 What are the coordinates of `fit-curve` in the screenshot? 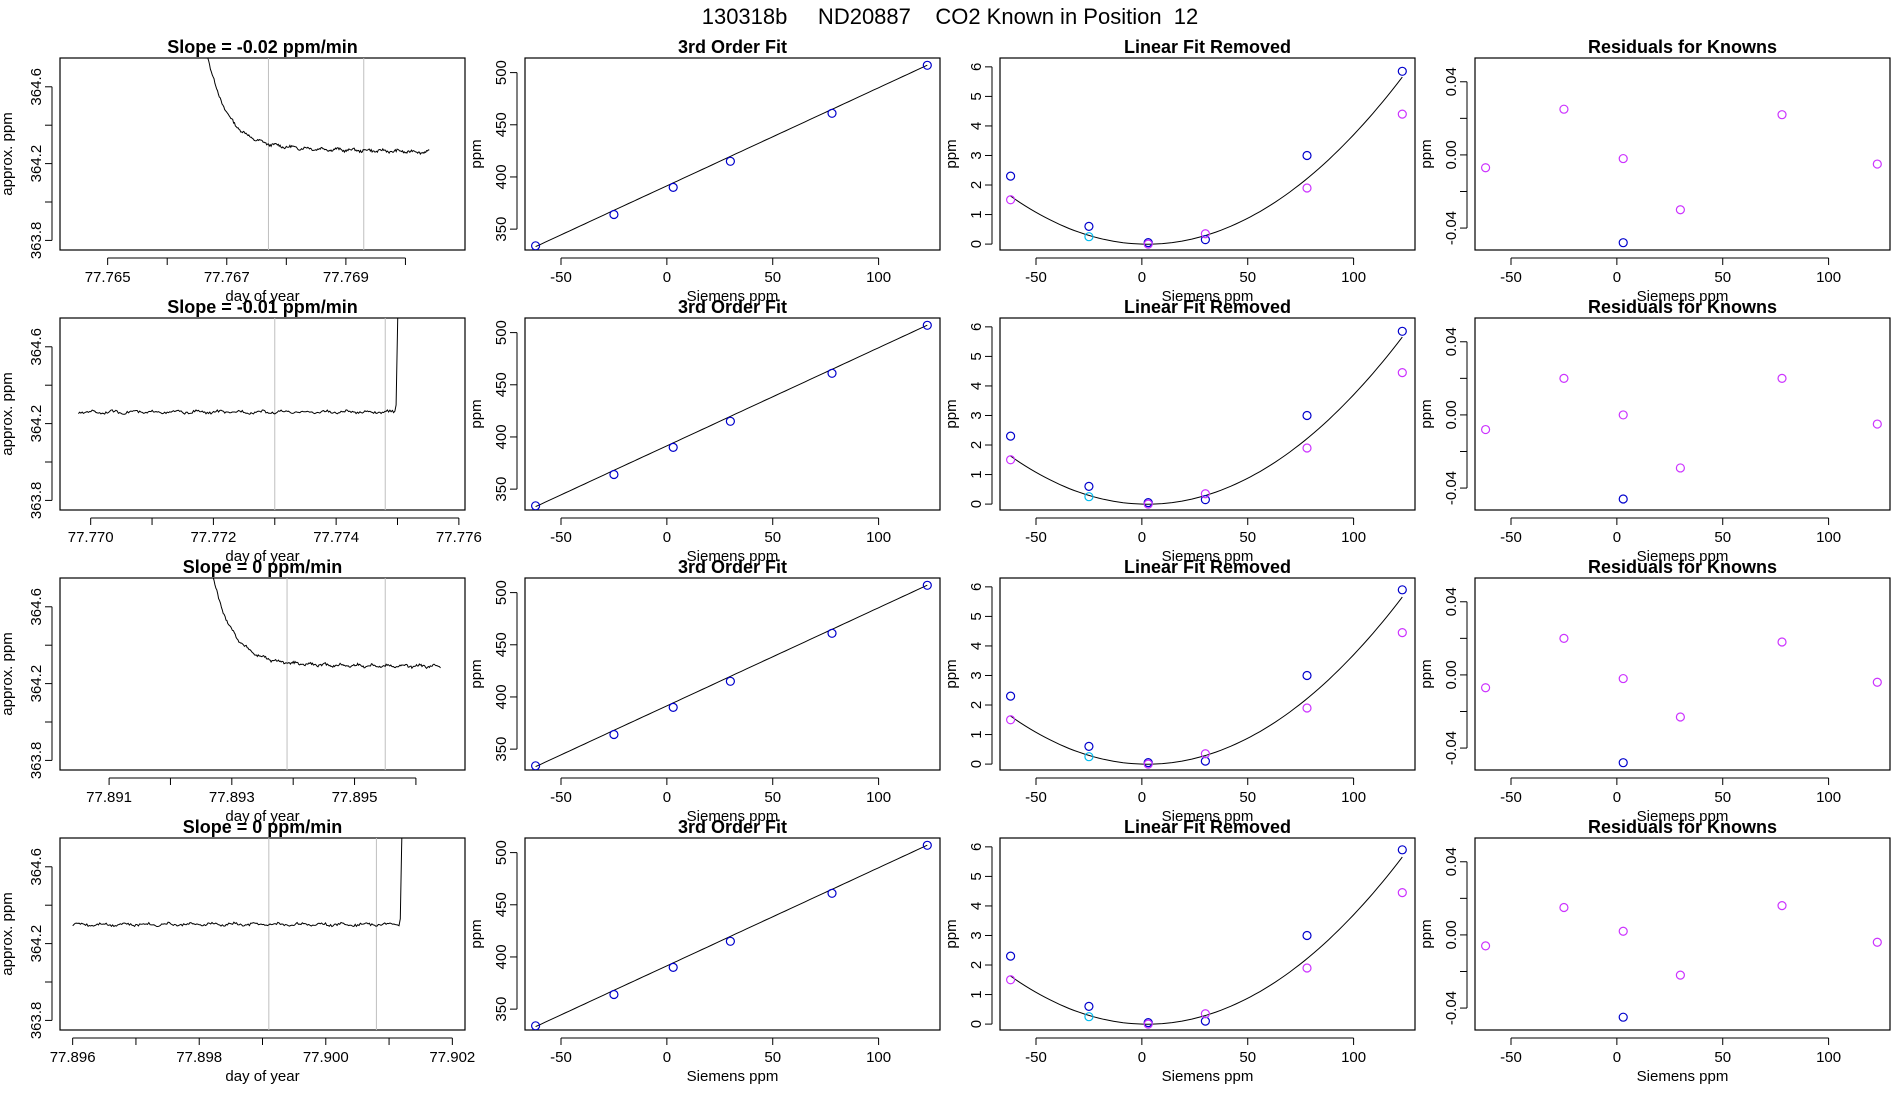 It's located at (1206, 940).